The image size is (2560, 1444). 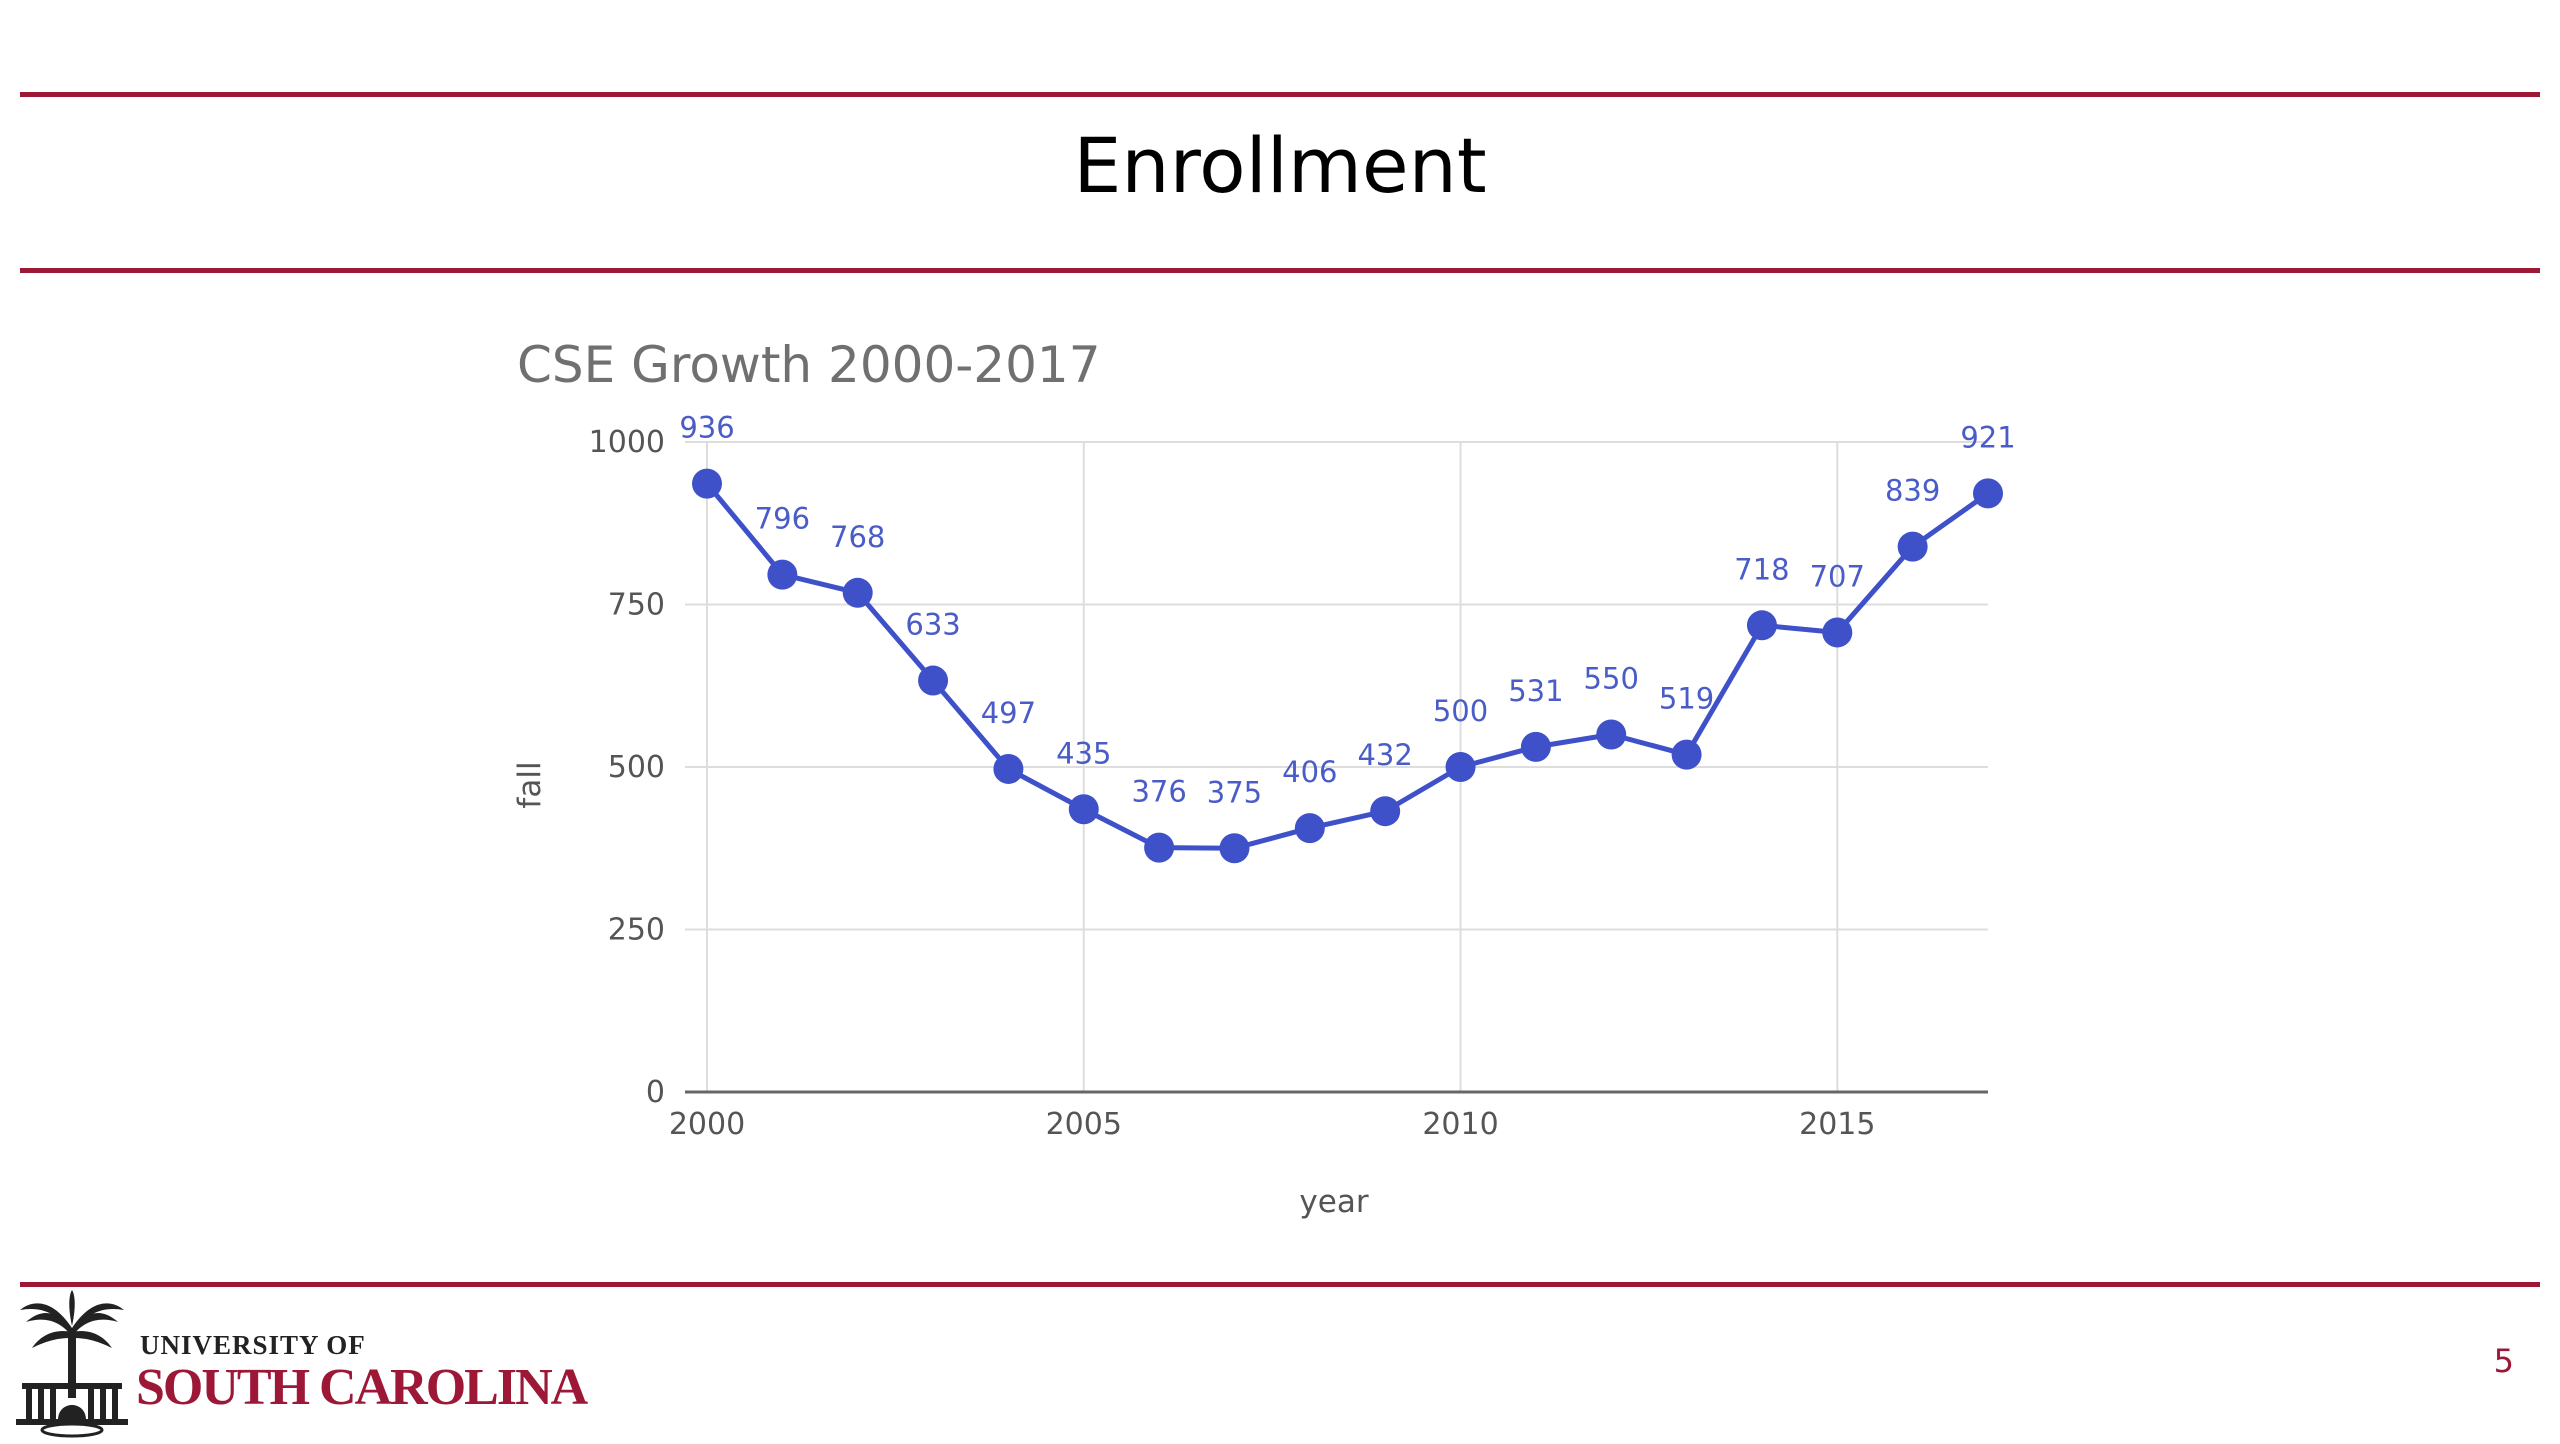 What do you see at coordinates (1460, 711) in the screenshot?
I see `data-label: 500` at bounding box center [1460, 711].